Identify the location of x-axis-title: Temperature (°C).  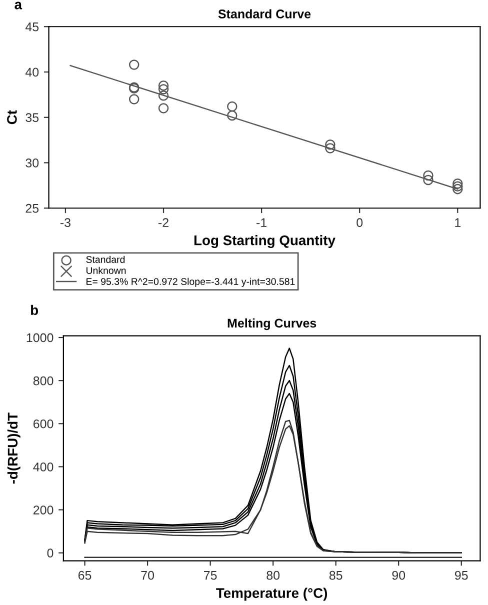
(272, 594).